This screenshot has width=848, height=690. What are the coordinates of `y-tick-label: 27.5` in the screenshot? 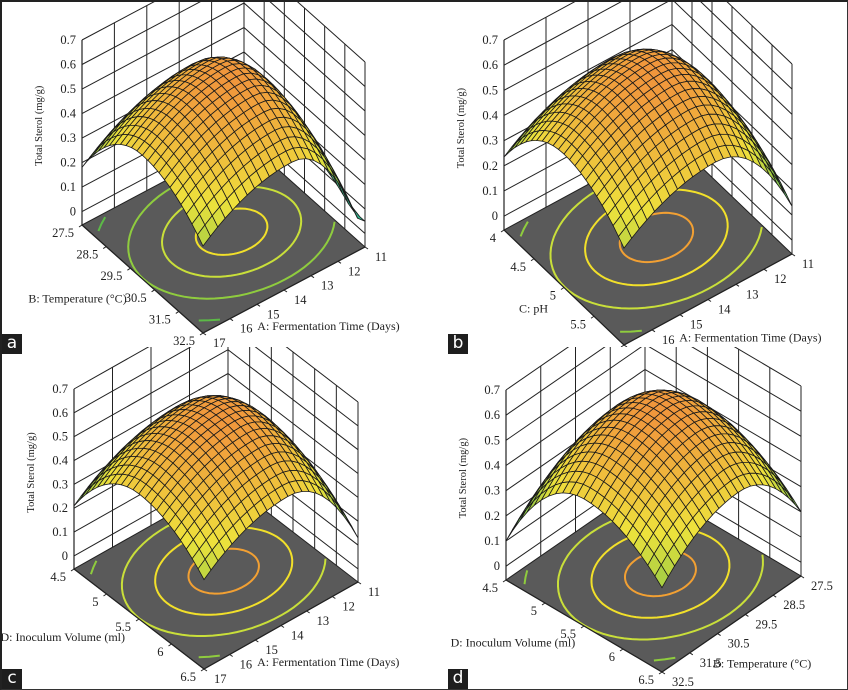 It's located at (63, 233).